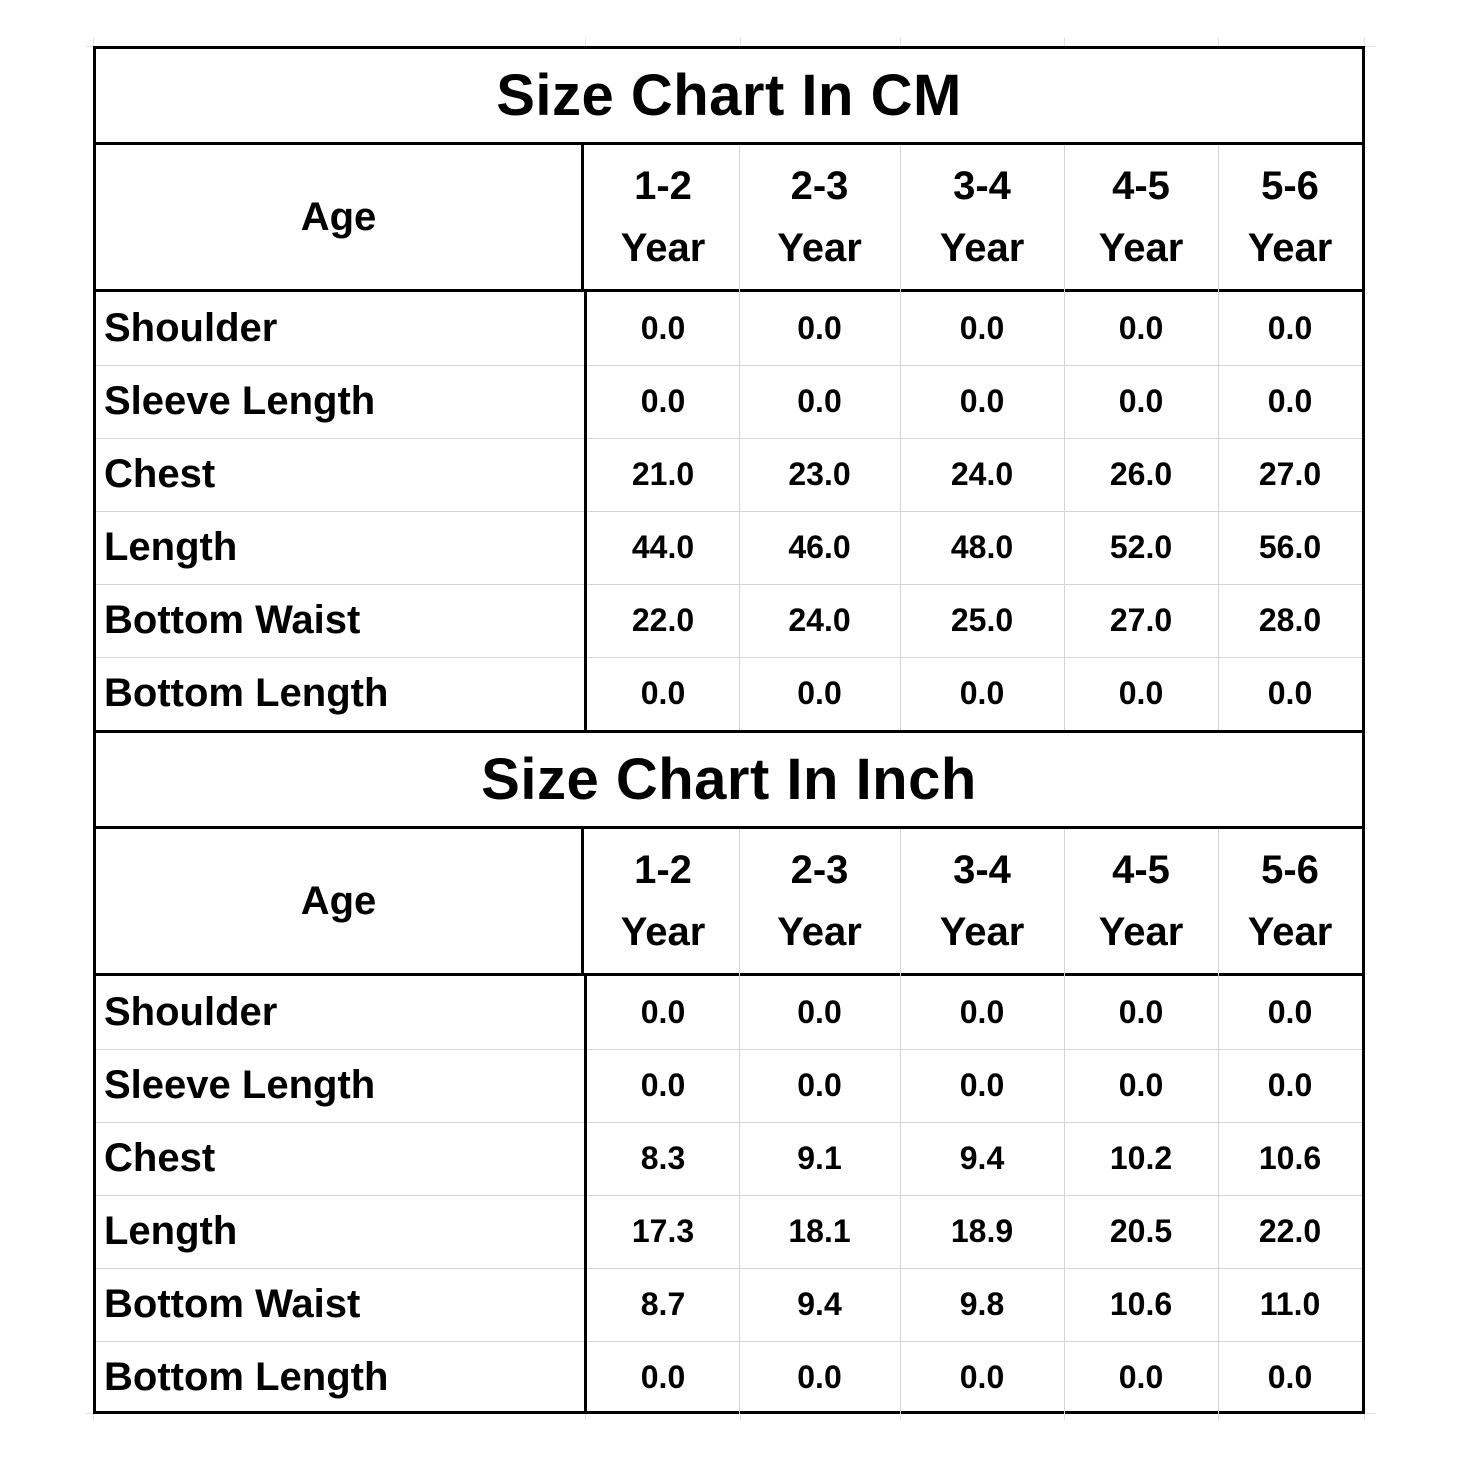 The height and width of the screenshot is (1460, 1460). I want to click on measurement-row: Bottom Waist 8.7 9.4 9.8 10.6 11.0, so click(729, 1305).